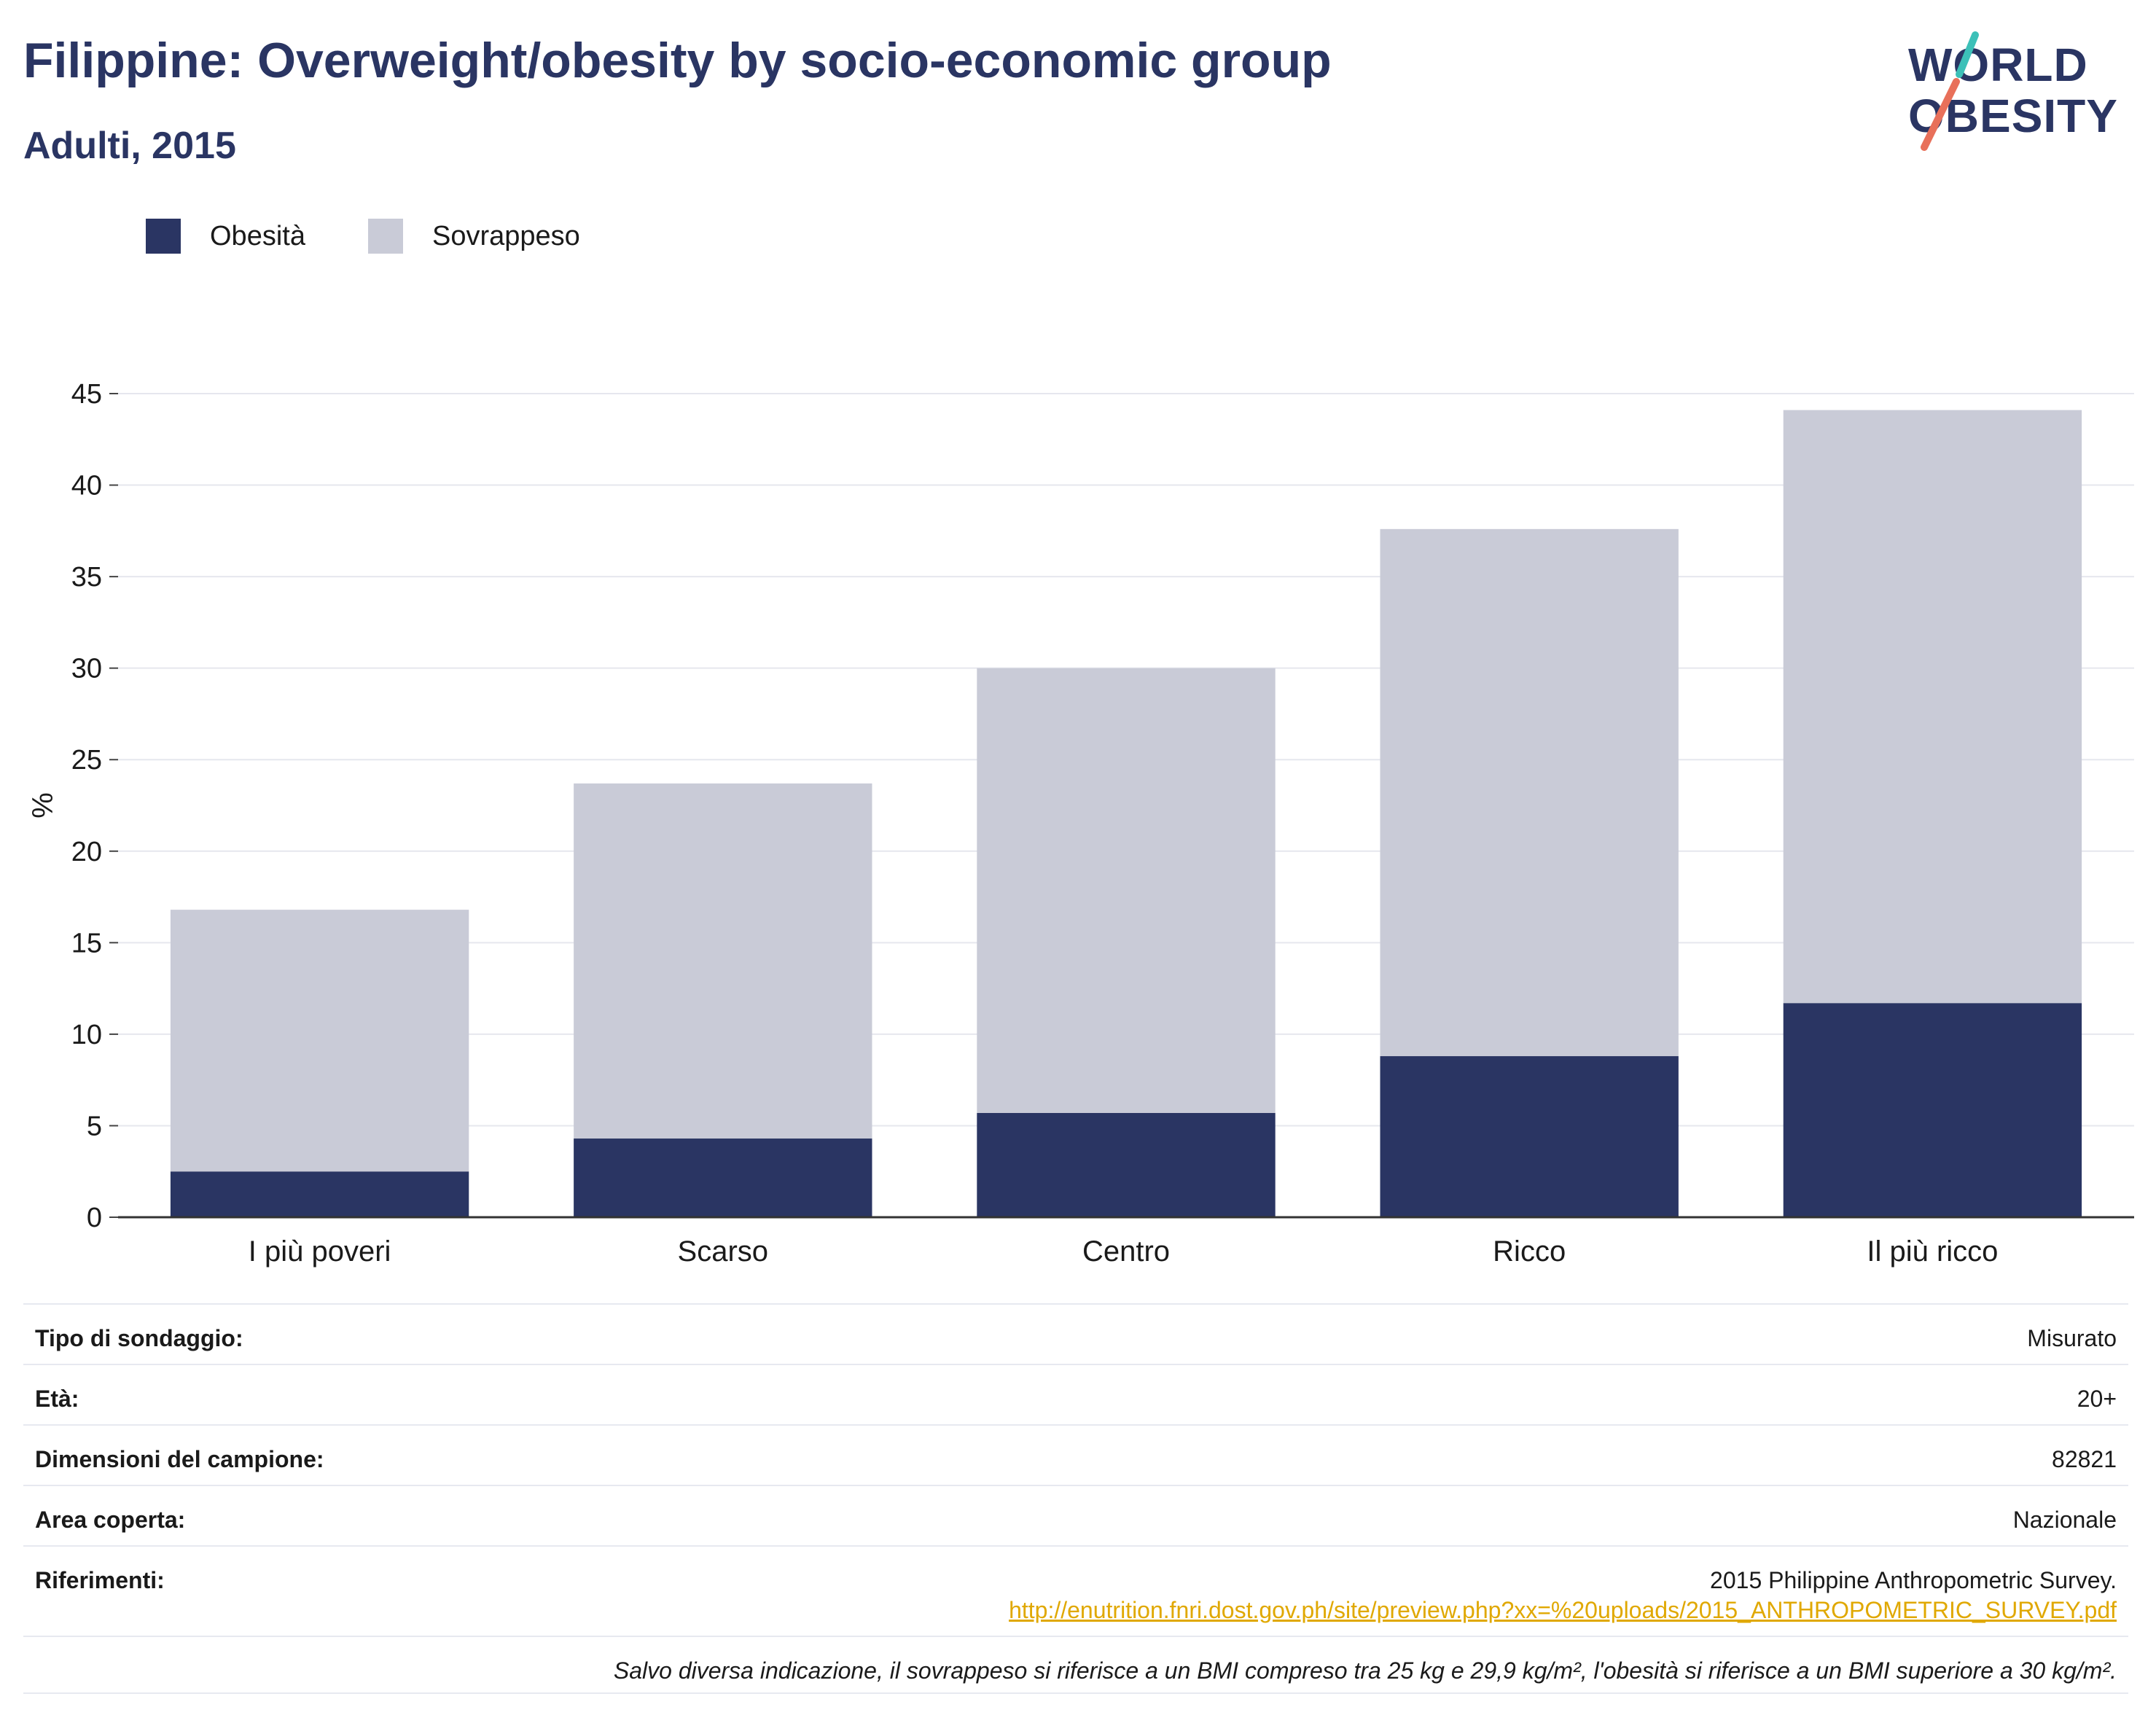 The image size is (2156, 1734). I want to click on meta-value: 20+, so click(2097, 1399).